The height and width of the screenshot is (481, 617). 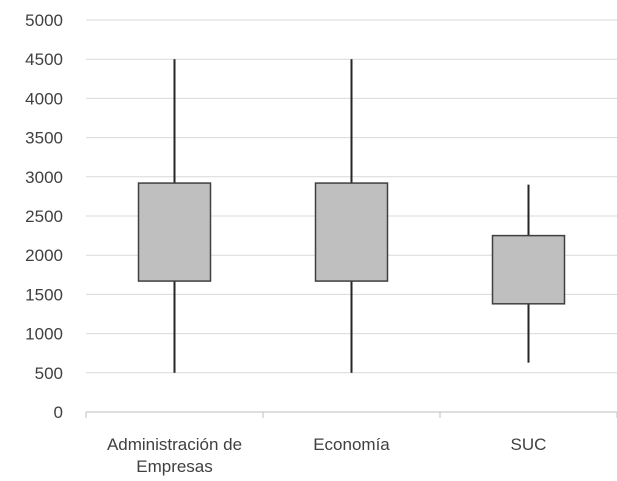 I want to click on y-tick-label: 3500, so click(x=44, y=138).